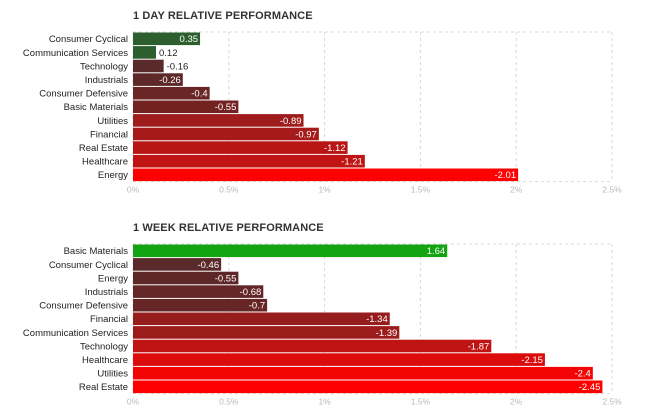  Describe the element at coordinates (335, 148) in the screenshot. I see `value-label: -1.12` at that location.